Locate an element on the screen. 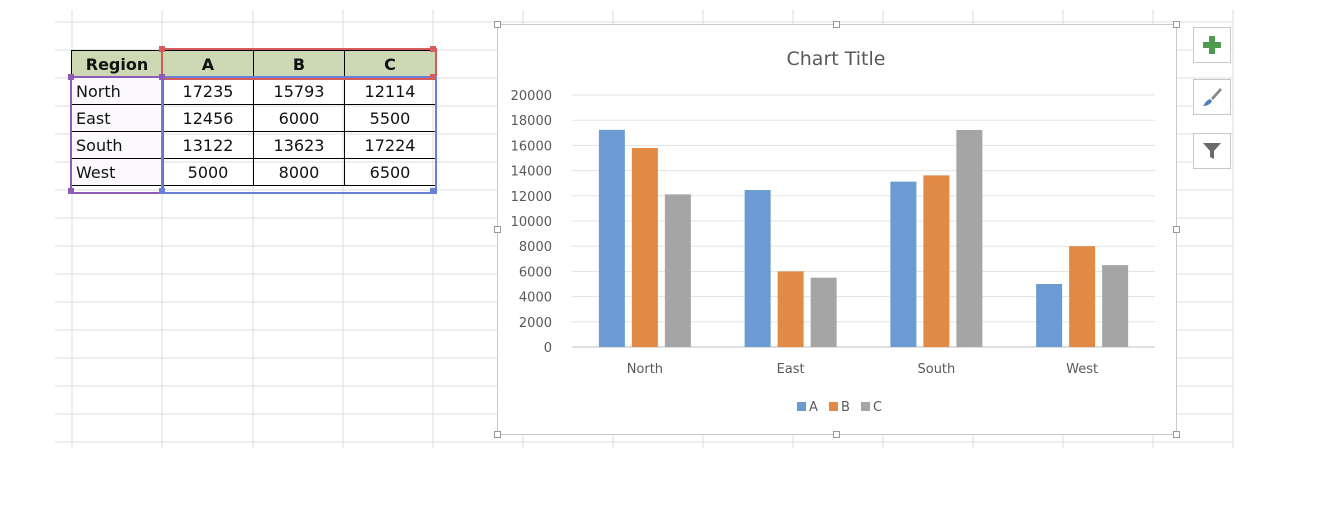  chart-filters-button is located at coordinates (1212, 151).